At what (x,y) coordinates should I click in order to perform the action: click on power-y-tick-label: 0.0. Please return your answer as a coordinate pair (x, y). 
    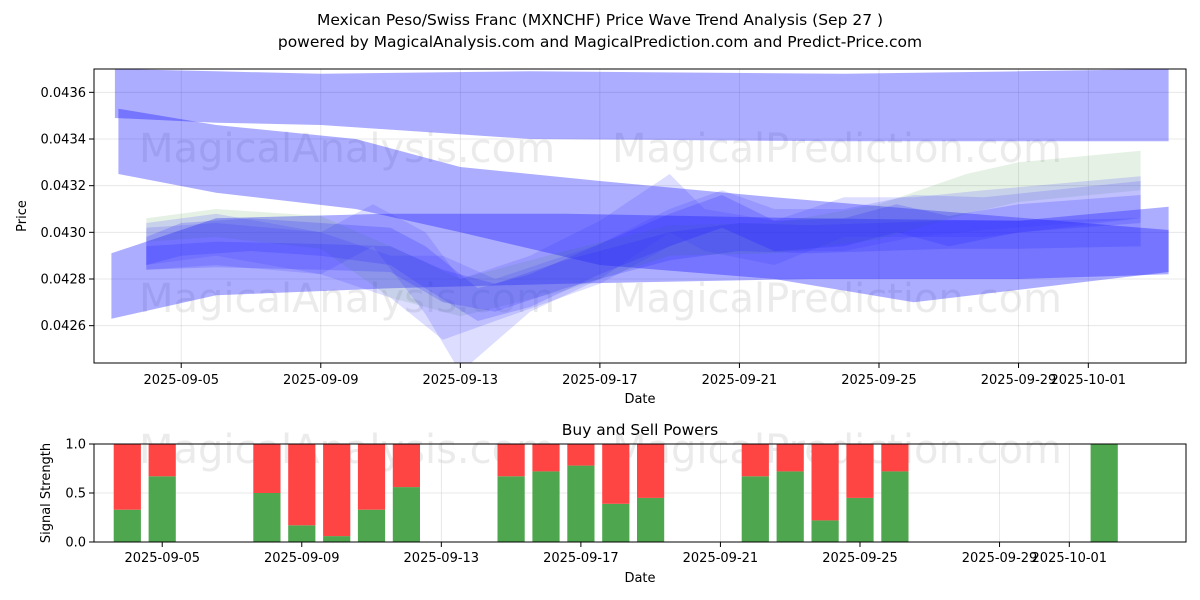
    Looking at the image, I should click on (75, 543).